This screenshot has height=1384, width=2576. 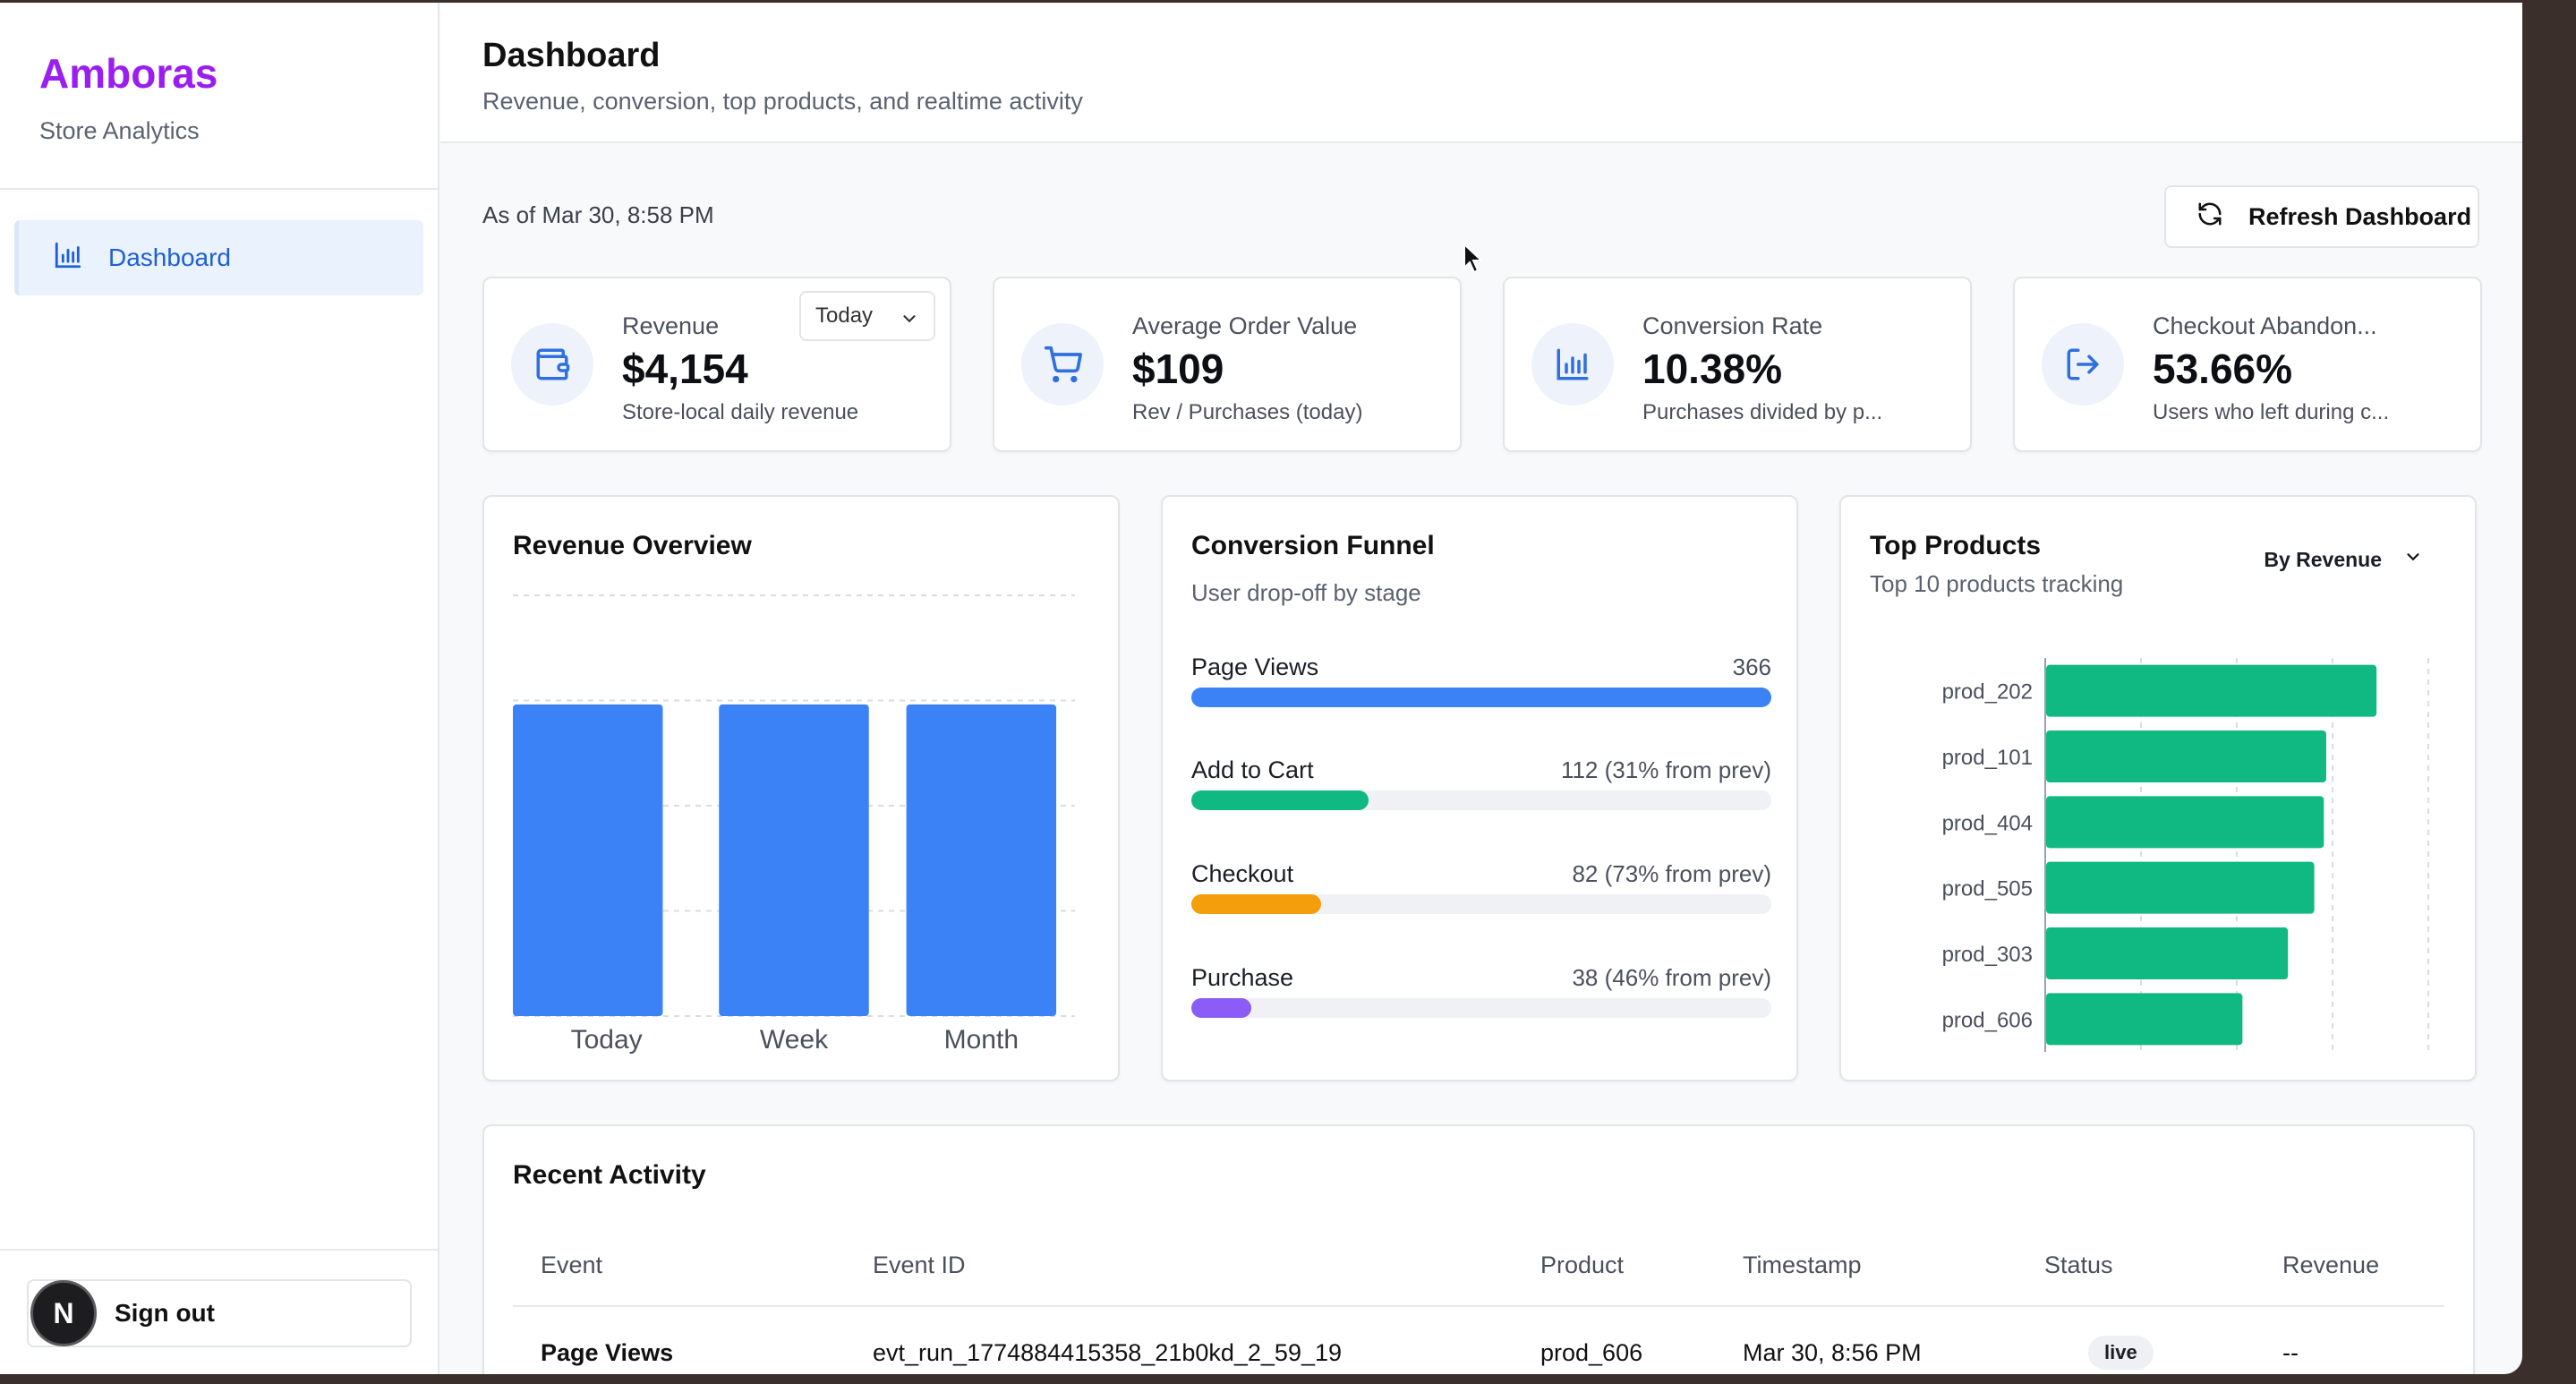 I want to click on refresh-dashboard-button: Refresh Dashboard, so click(x=2321, y=216).